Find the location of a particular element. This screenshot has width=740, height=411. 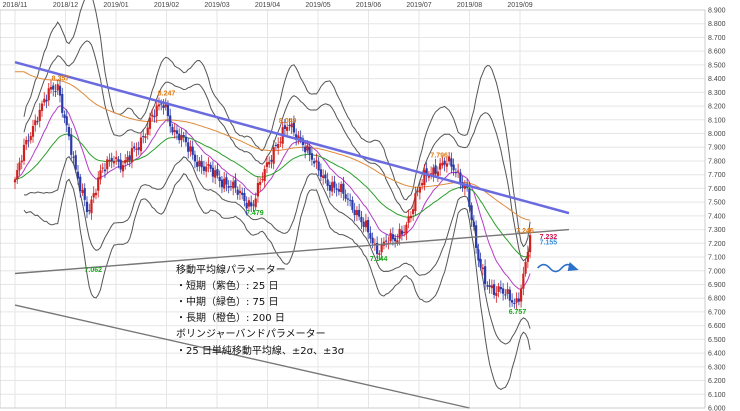

y-tick-label: 6.500 is located at coordinates (717, 340).